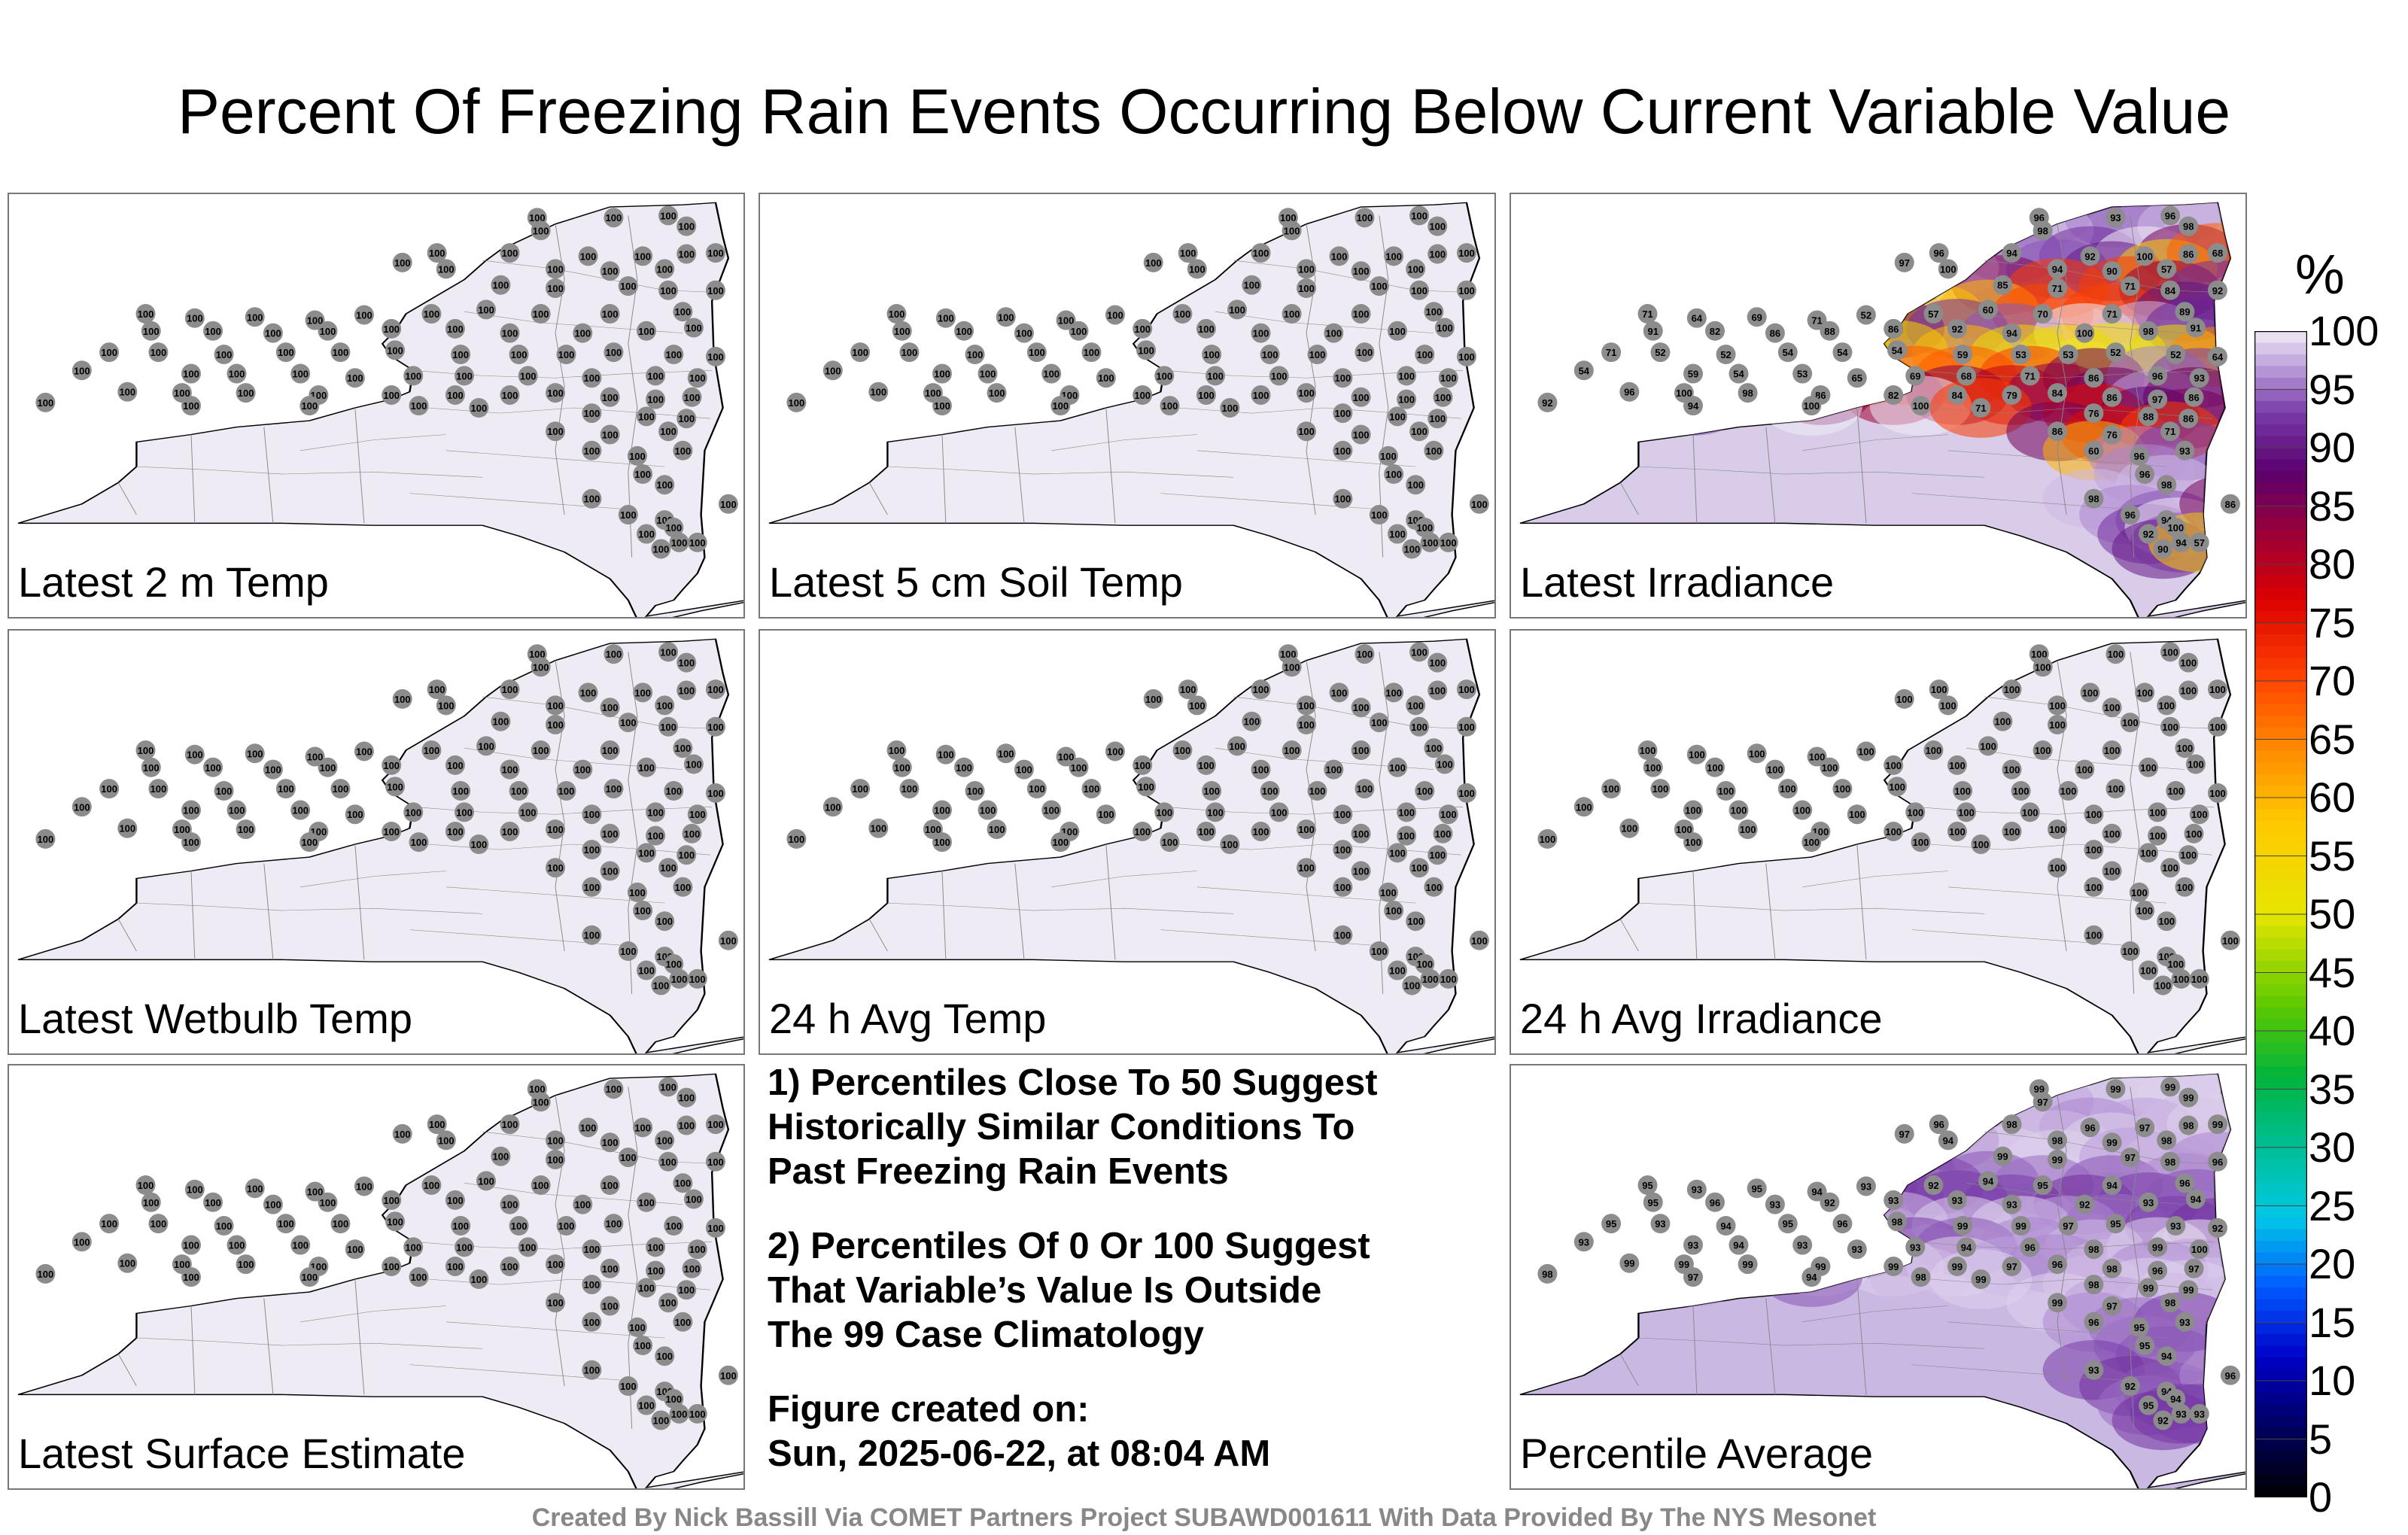 This screenshot has height=1535, width=2408. Describe the element at coordinates (2332, 1089) in the screenshot. I see `colorbar-tick-label: 35` at that location.